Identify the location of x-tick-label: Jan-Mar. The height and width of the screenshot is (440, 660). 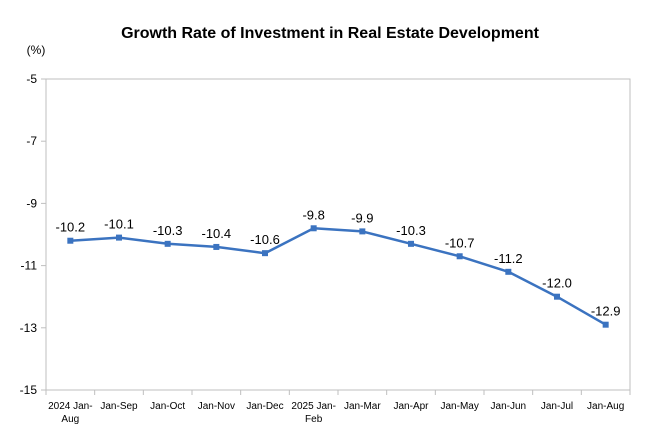
(362, 406).